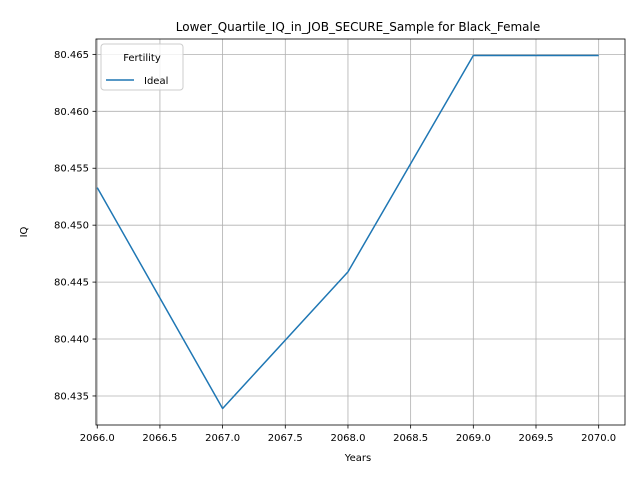 This screenshot has height=480, width=640. Describe the element at coordinates (71, 283) in the screenshot. I see `y-tick-label: 80.445` at that location.